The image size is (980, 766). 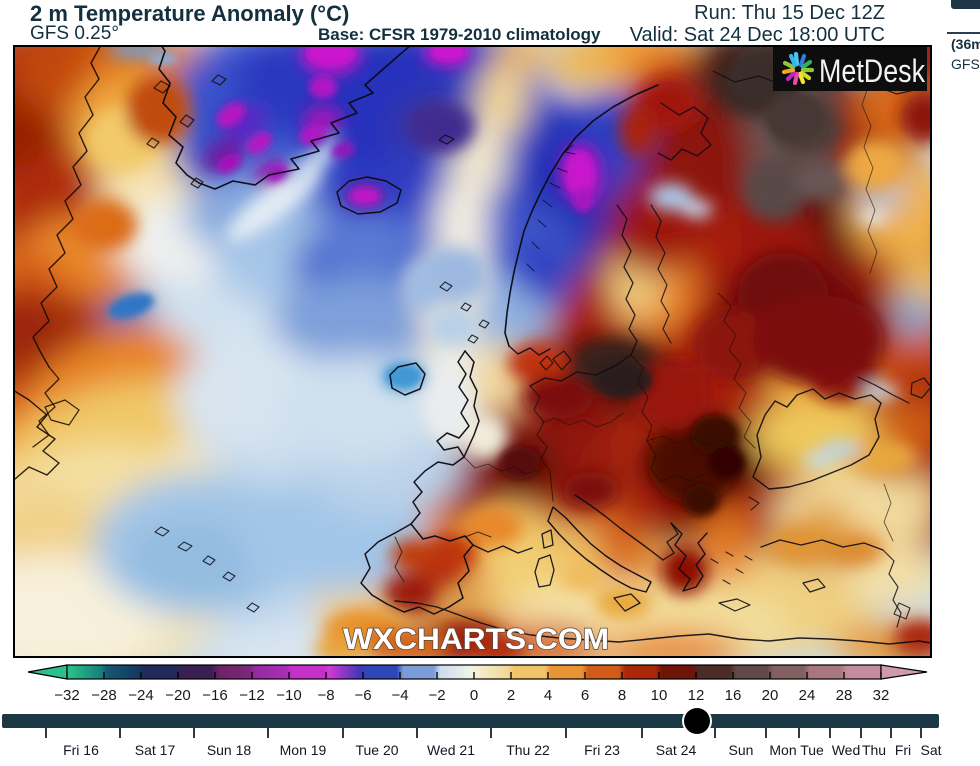 What do you see at coordinates (451, 750) in the screenshot?
I see `svg-text: Wed 21` at bounding box center [451, 750].